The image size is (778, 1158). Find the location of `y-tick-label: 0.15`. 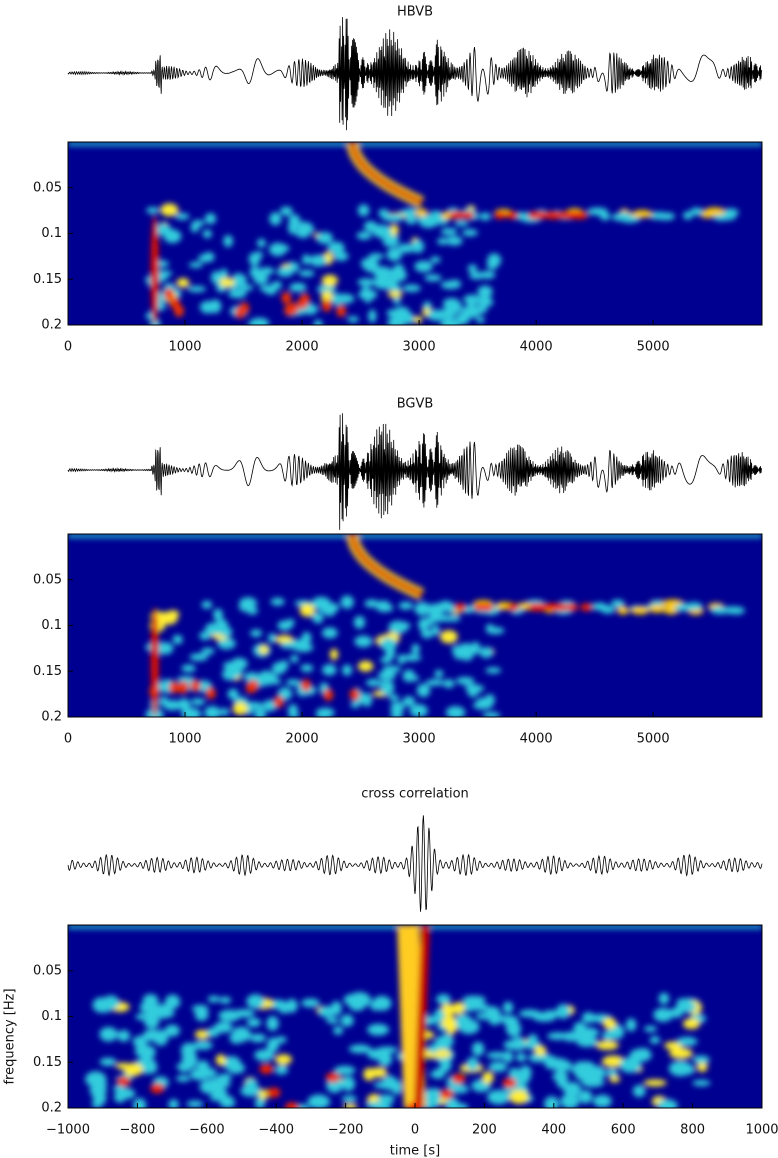

y-tick-label: 0.15 is located at coordinates (47, 671).